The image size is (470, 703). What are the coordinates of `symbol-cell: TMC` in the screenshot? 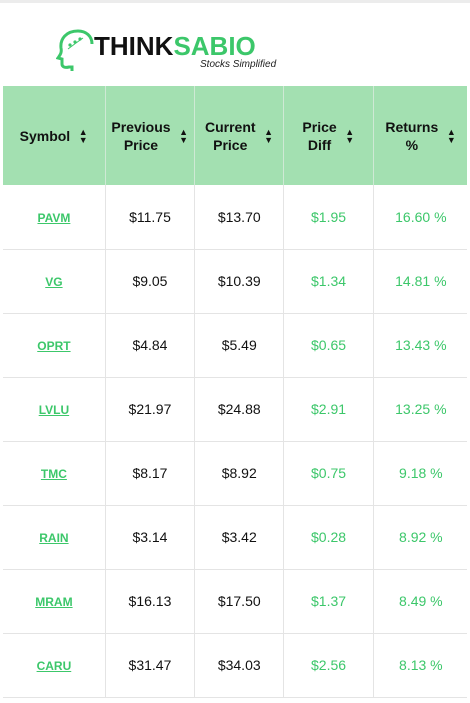 It's located at (54, 473).